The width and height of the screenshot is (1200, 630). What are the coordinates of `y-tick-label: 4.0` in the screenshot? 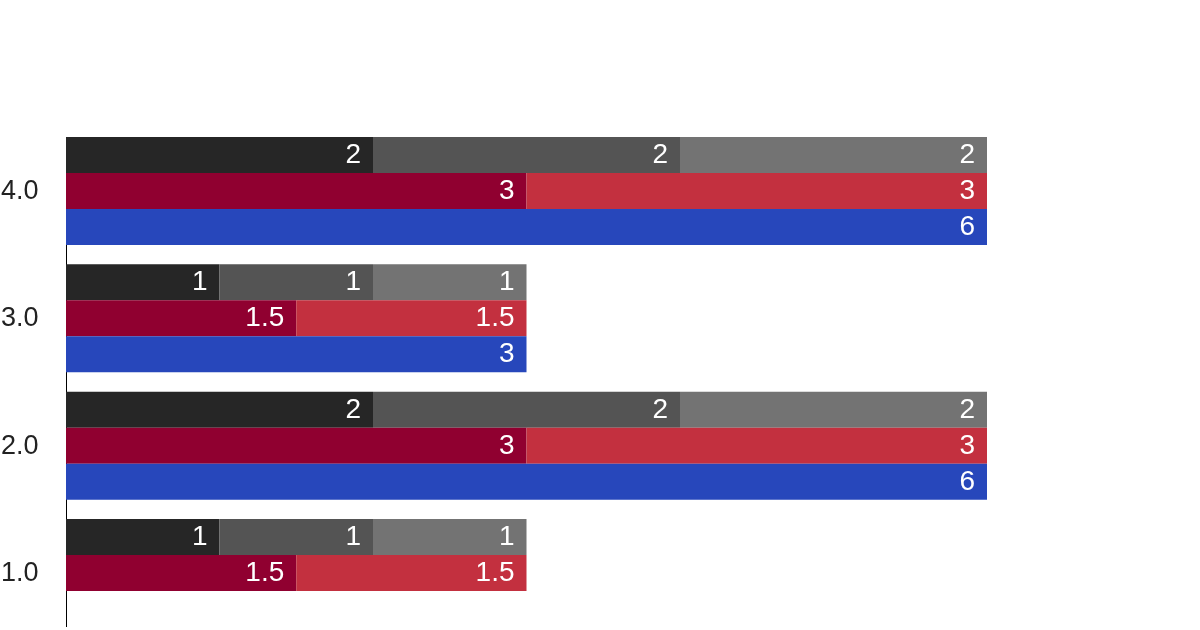 It's located at (19, 189).